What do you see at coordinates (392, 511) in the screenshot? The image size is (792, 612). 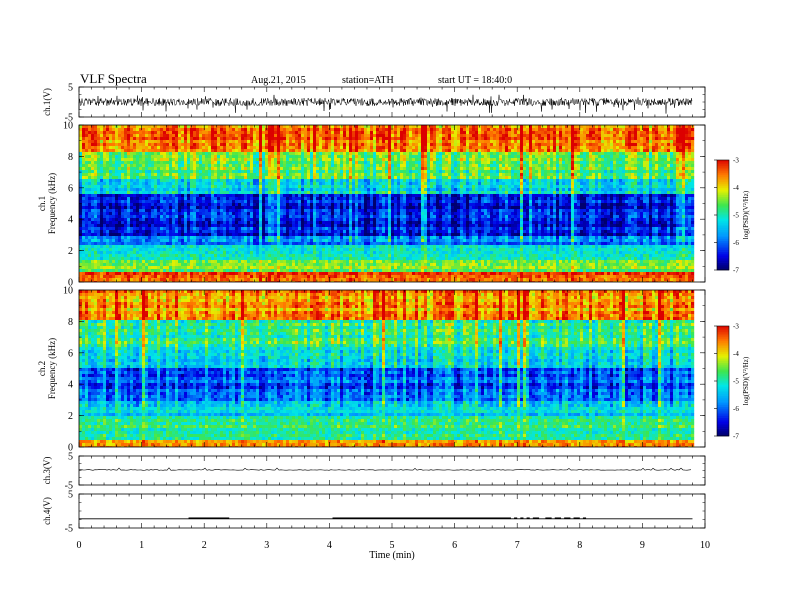 I see `panel-frame` at bounding box center [392, 511].